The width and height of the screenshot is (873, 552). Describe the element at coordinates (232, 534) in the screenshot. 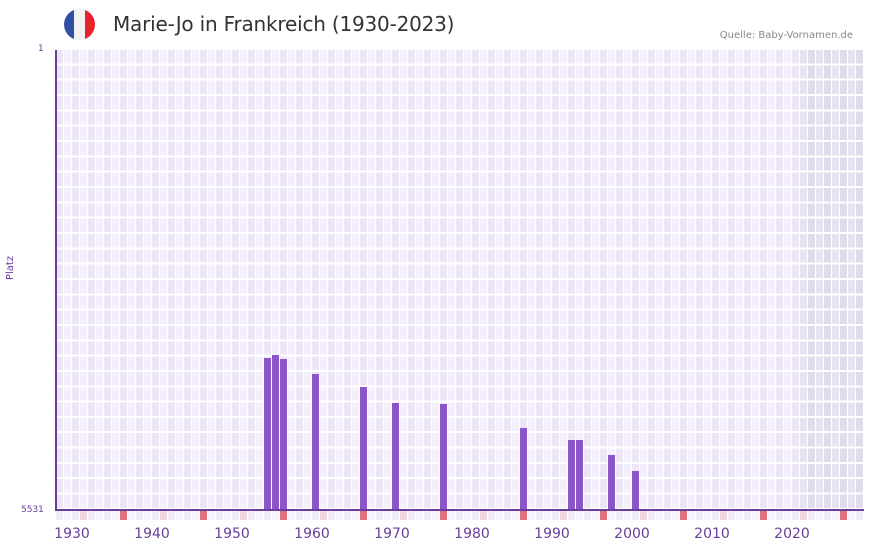

I see `x-tick-label: 1950` at that location.